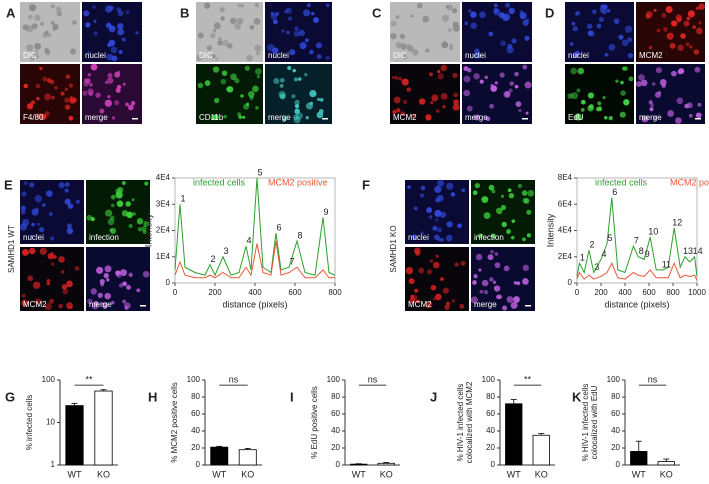  I want to click on y-axis-label: colocalized with MCM2, so click(469, 422).